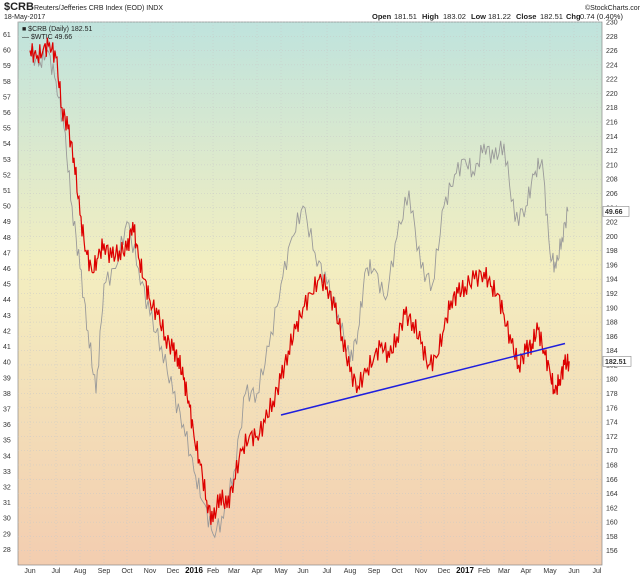  I want to click on left-tick-label: 58, so click(7, 82).